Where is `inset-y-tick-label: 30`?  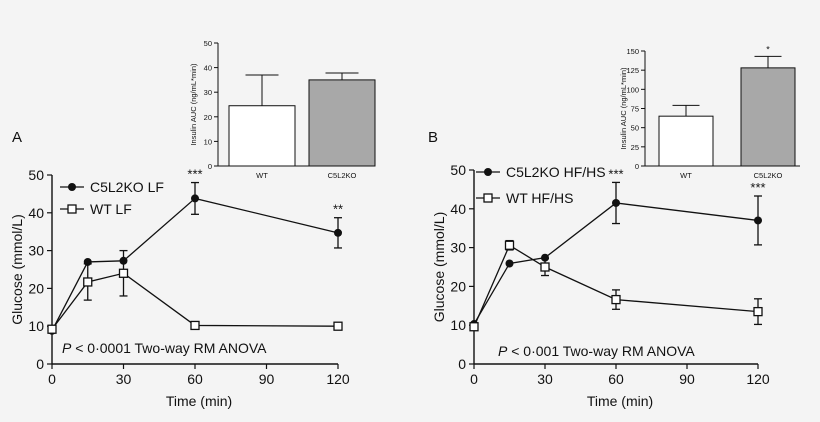
inset-y-tick-label: 30 is located at coordinates (208, 92).